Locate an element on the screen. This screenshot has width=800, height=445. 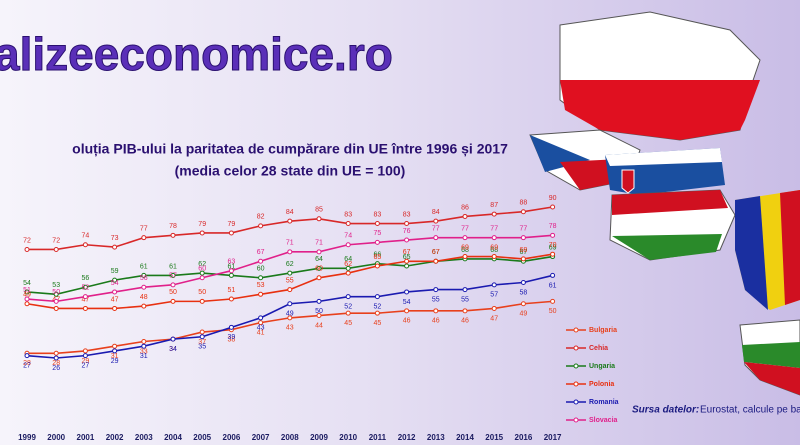
x-tick-label: 2012 is located at coordinates (407, 437).